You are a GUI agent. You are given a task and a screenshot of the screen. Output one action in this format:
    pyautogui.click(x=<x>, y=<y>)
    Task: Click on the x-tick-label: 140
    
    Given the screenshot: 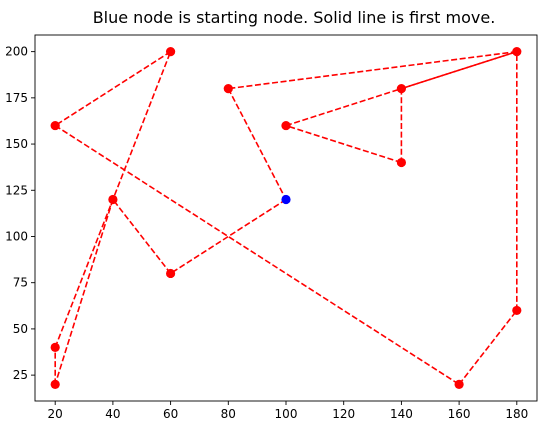 What is the action you would take?
    pyautogui.click(x=401, y=414)
    